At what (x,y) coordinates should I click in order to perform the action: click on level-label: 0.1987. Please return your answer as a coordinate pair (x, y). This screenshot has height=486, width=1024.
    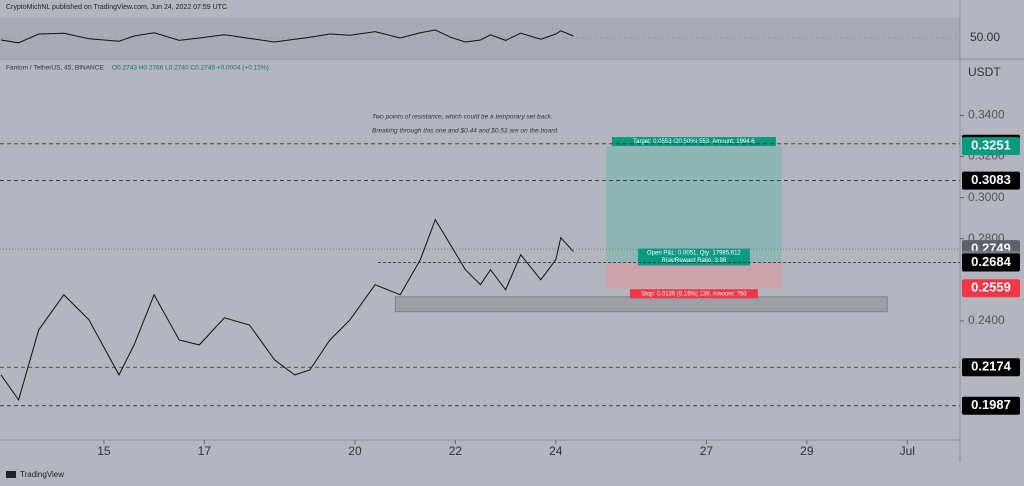
    Looking at the image, I should click on (991, 404).